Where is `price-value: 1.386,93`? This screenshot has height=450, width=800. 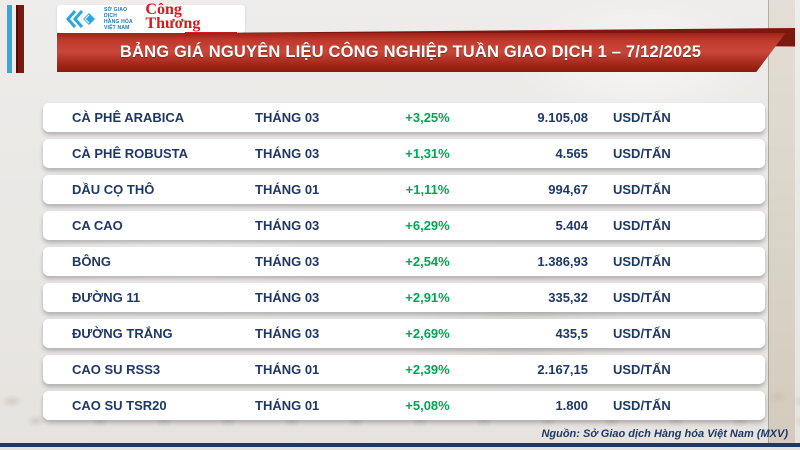
price-value: 1.386,93 is located at coordinates (562, 261).